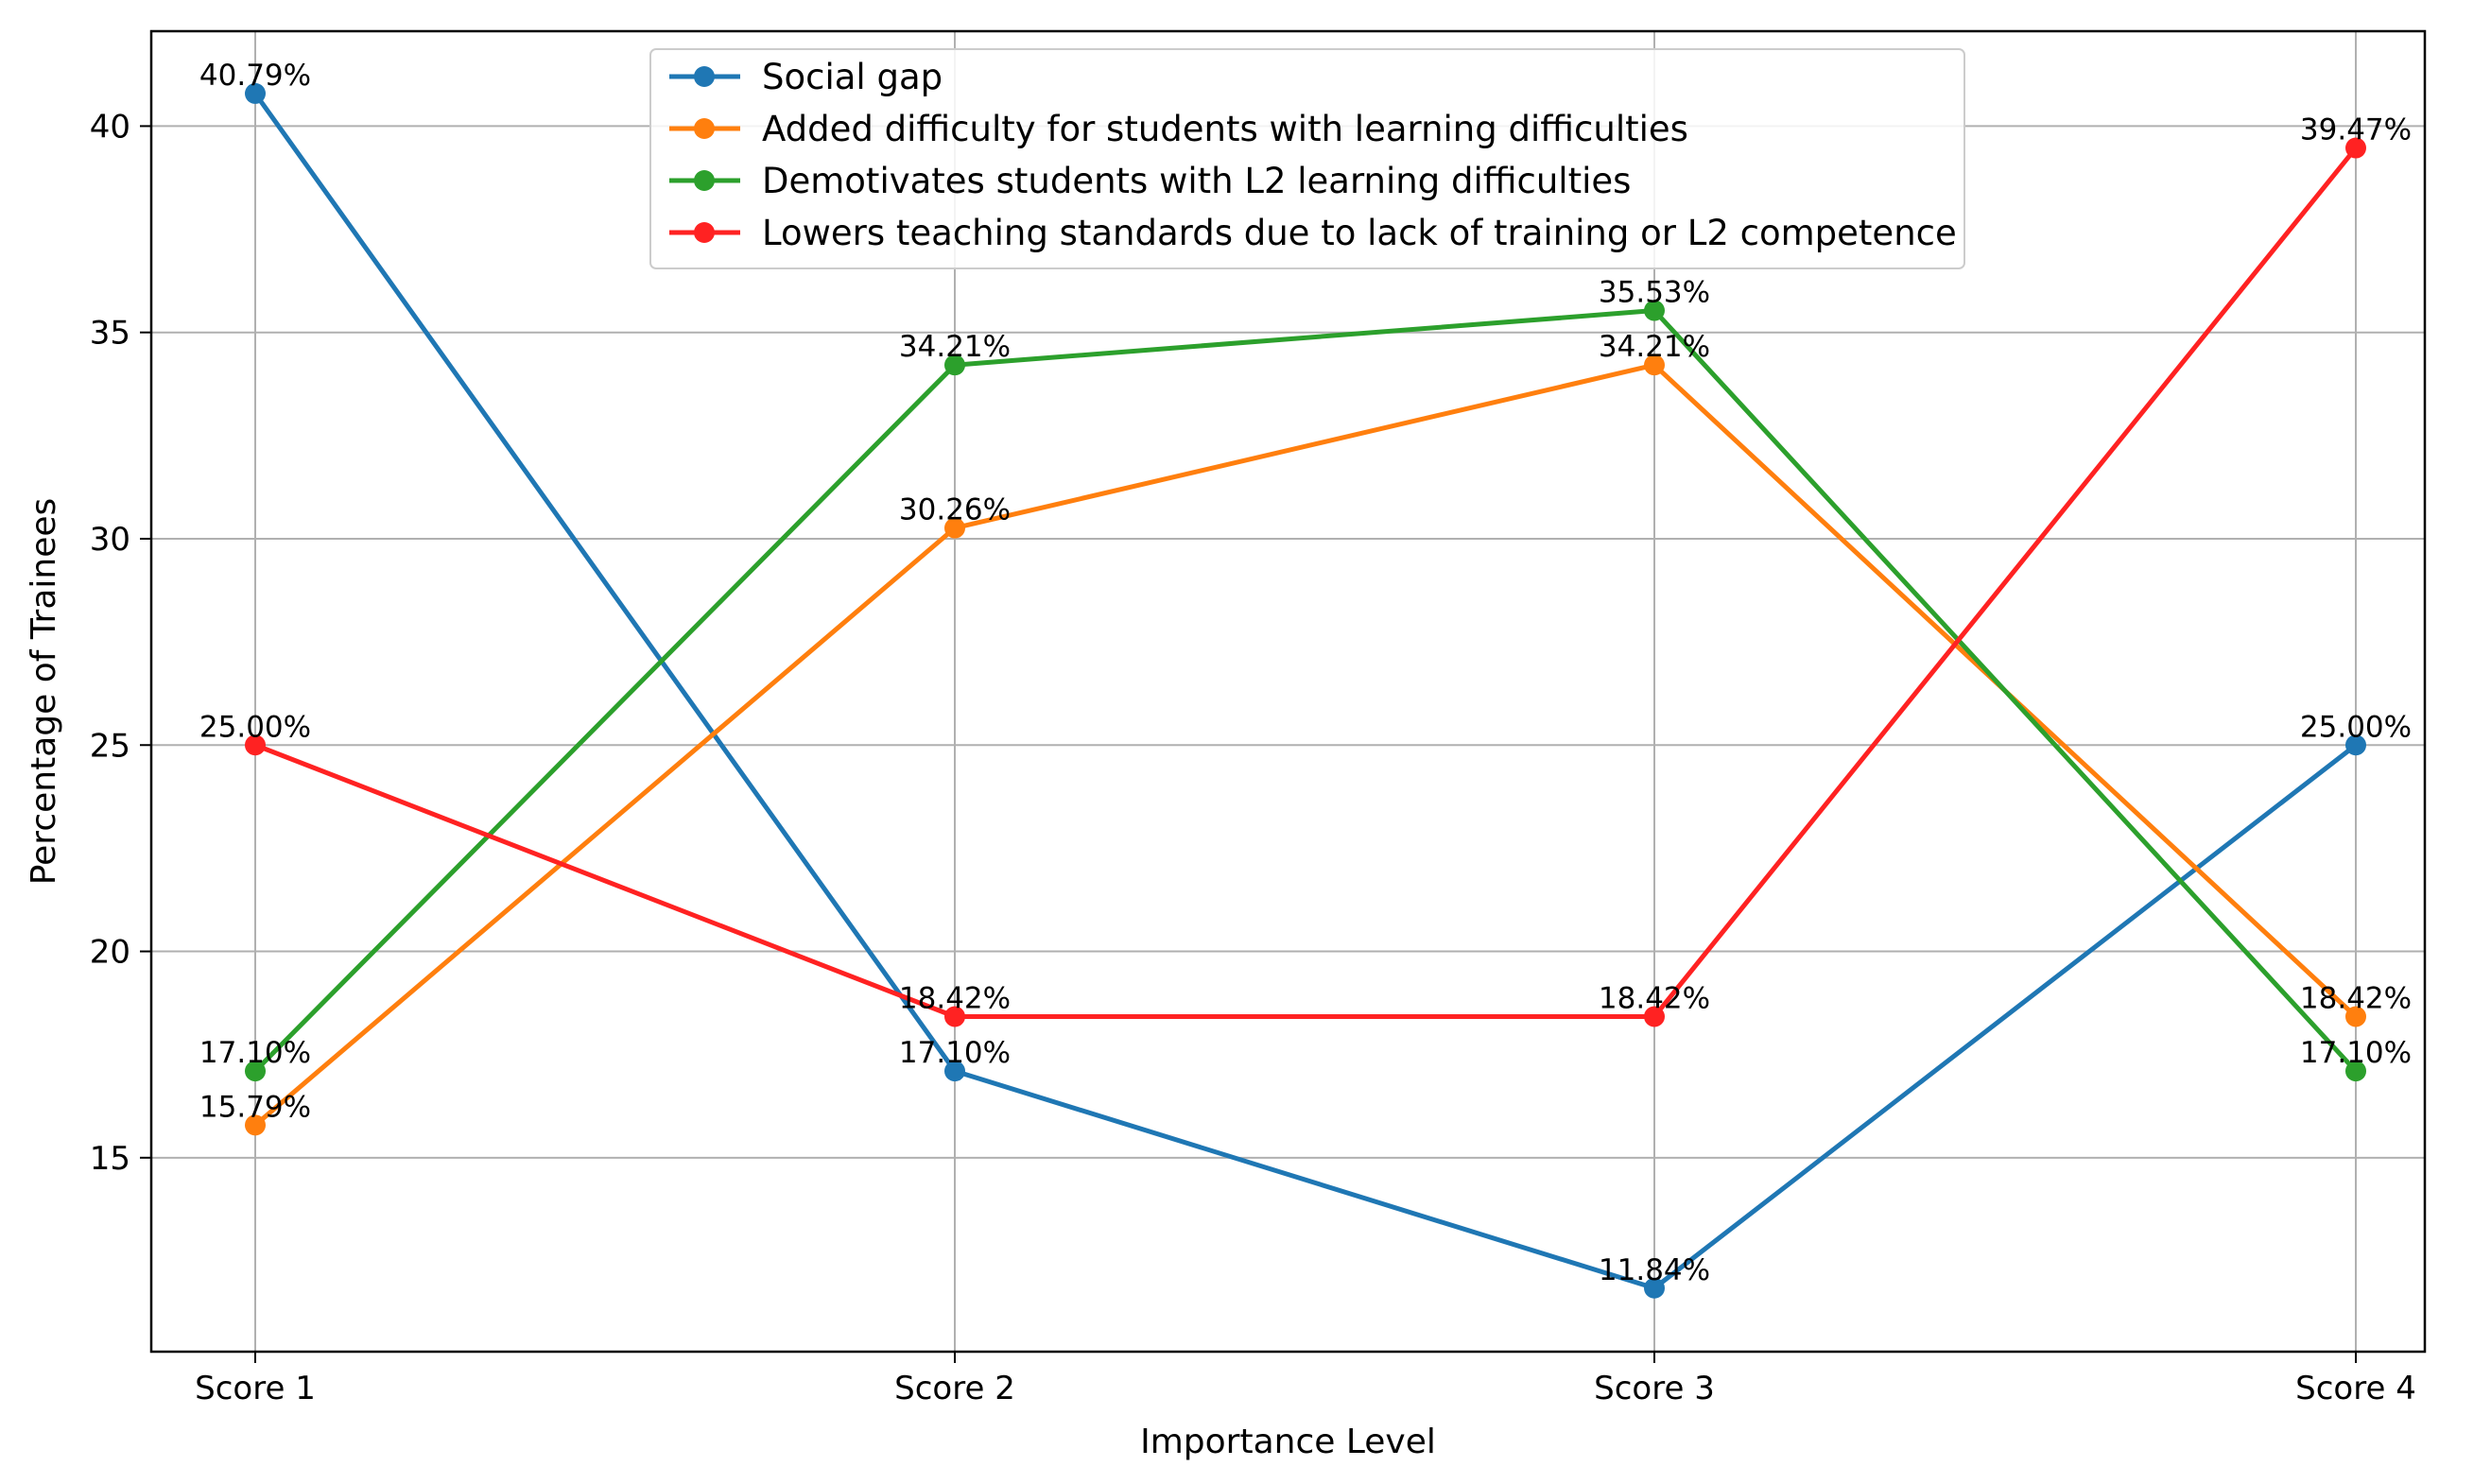 The height and width of the screenshot is (1484, 2491). I want to click on y-tick-label: 20, so click(110, 953).